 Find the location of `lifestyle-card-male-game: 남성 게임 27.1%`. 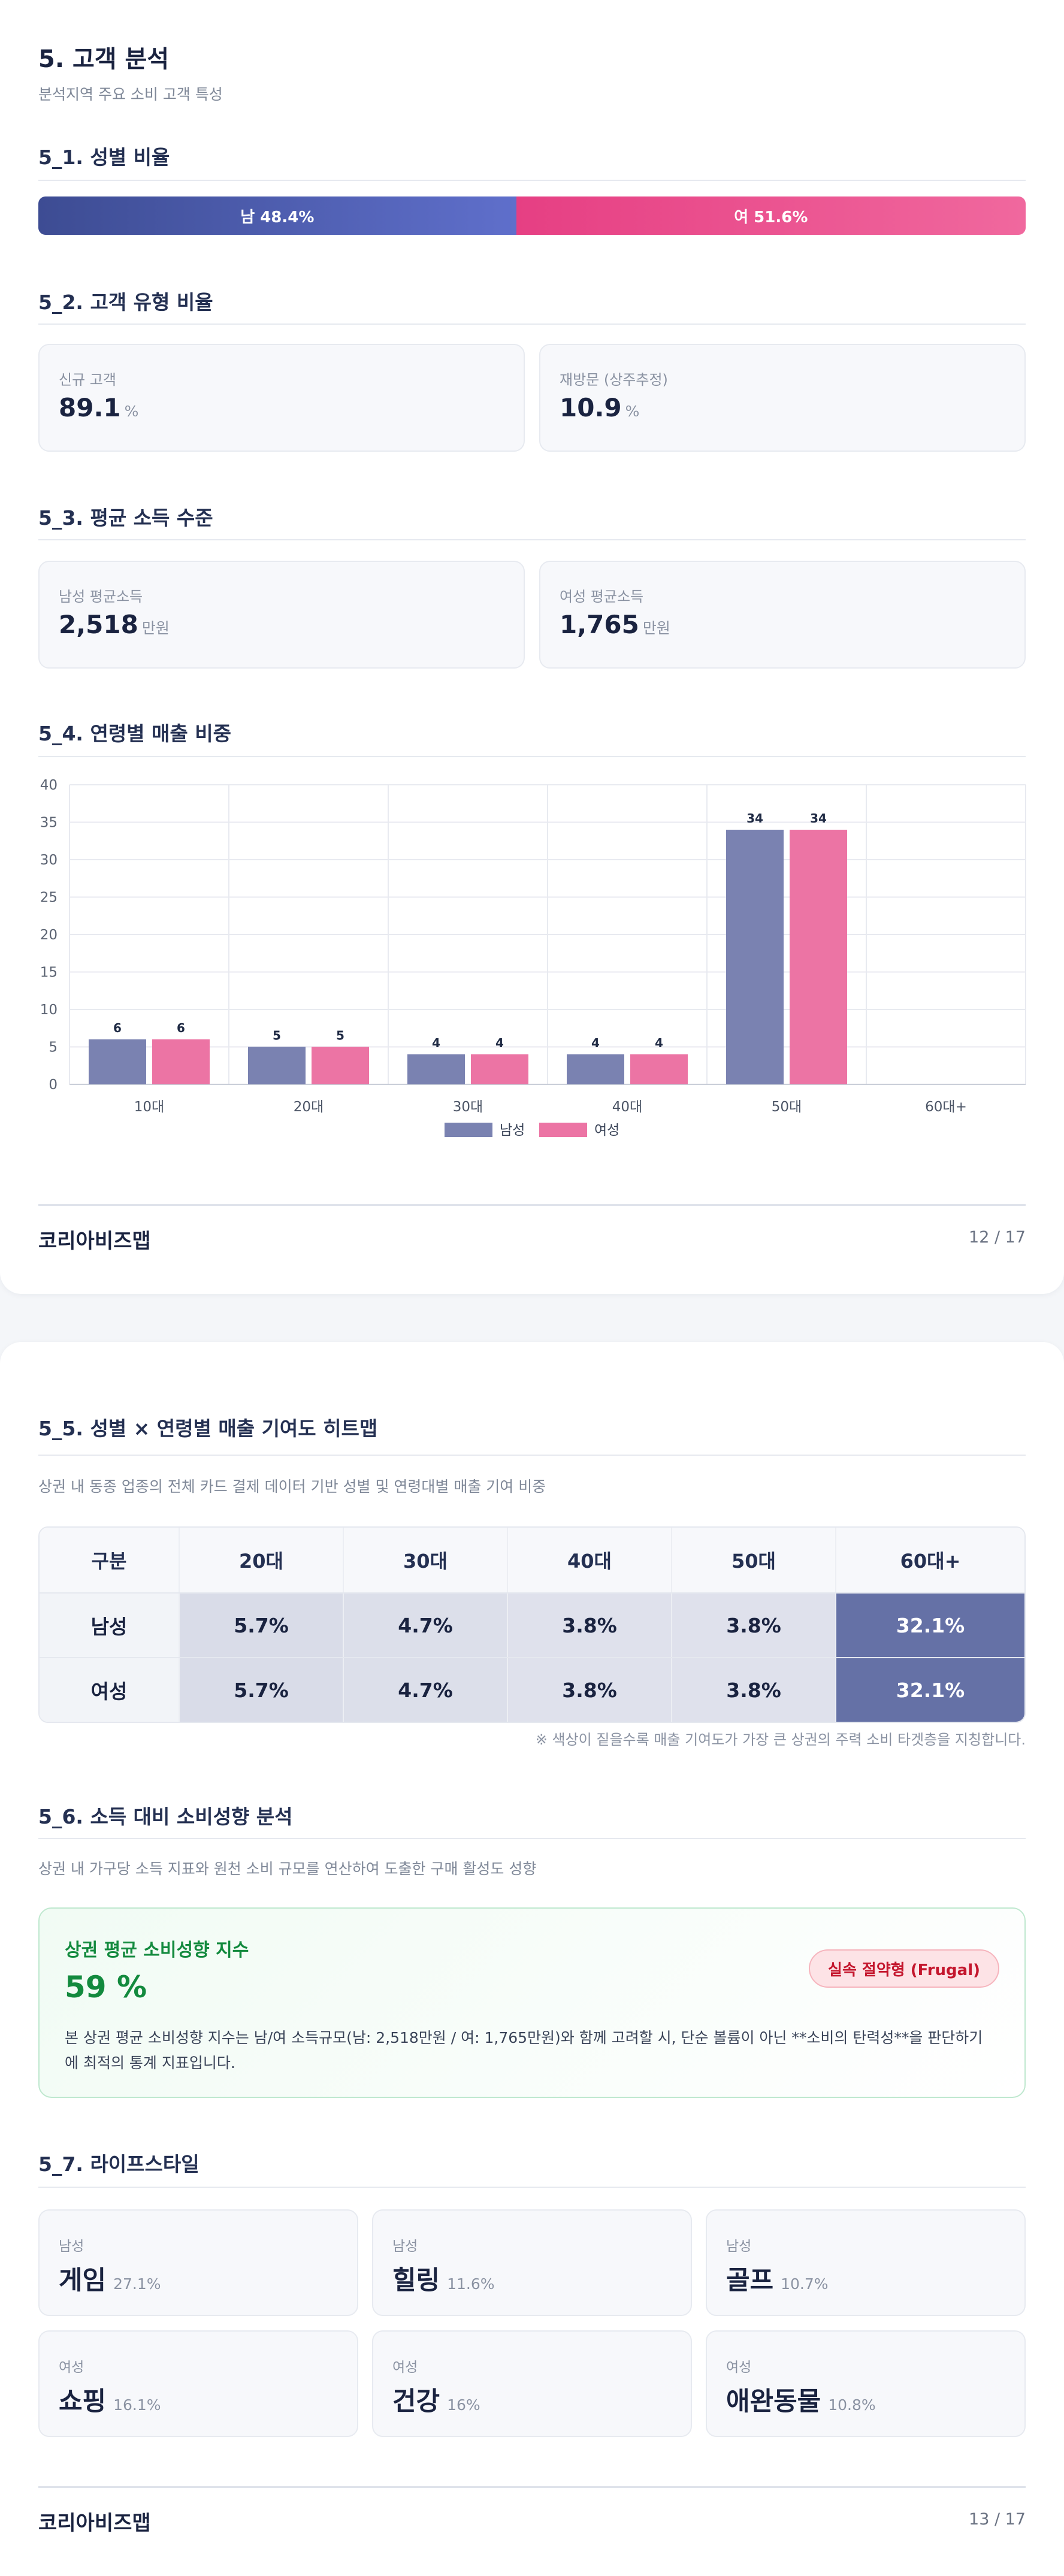

lifestyle-card-male-game: 남성 게임 27.1% is located at coordinates (198, 2262).